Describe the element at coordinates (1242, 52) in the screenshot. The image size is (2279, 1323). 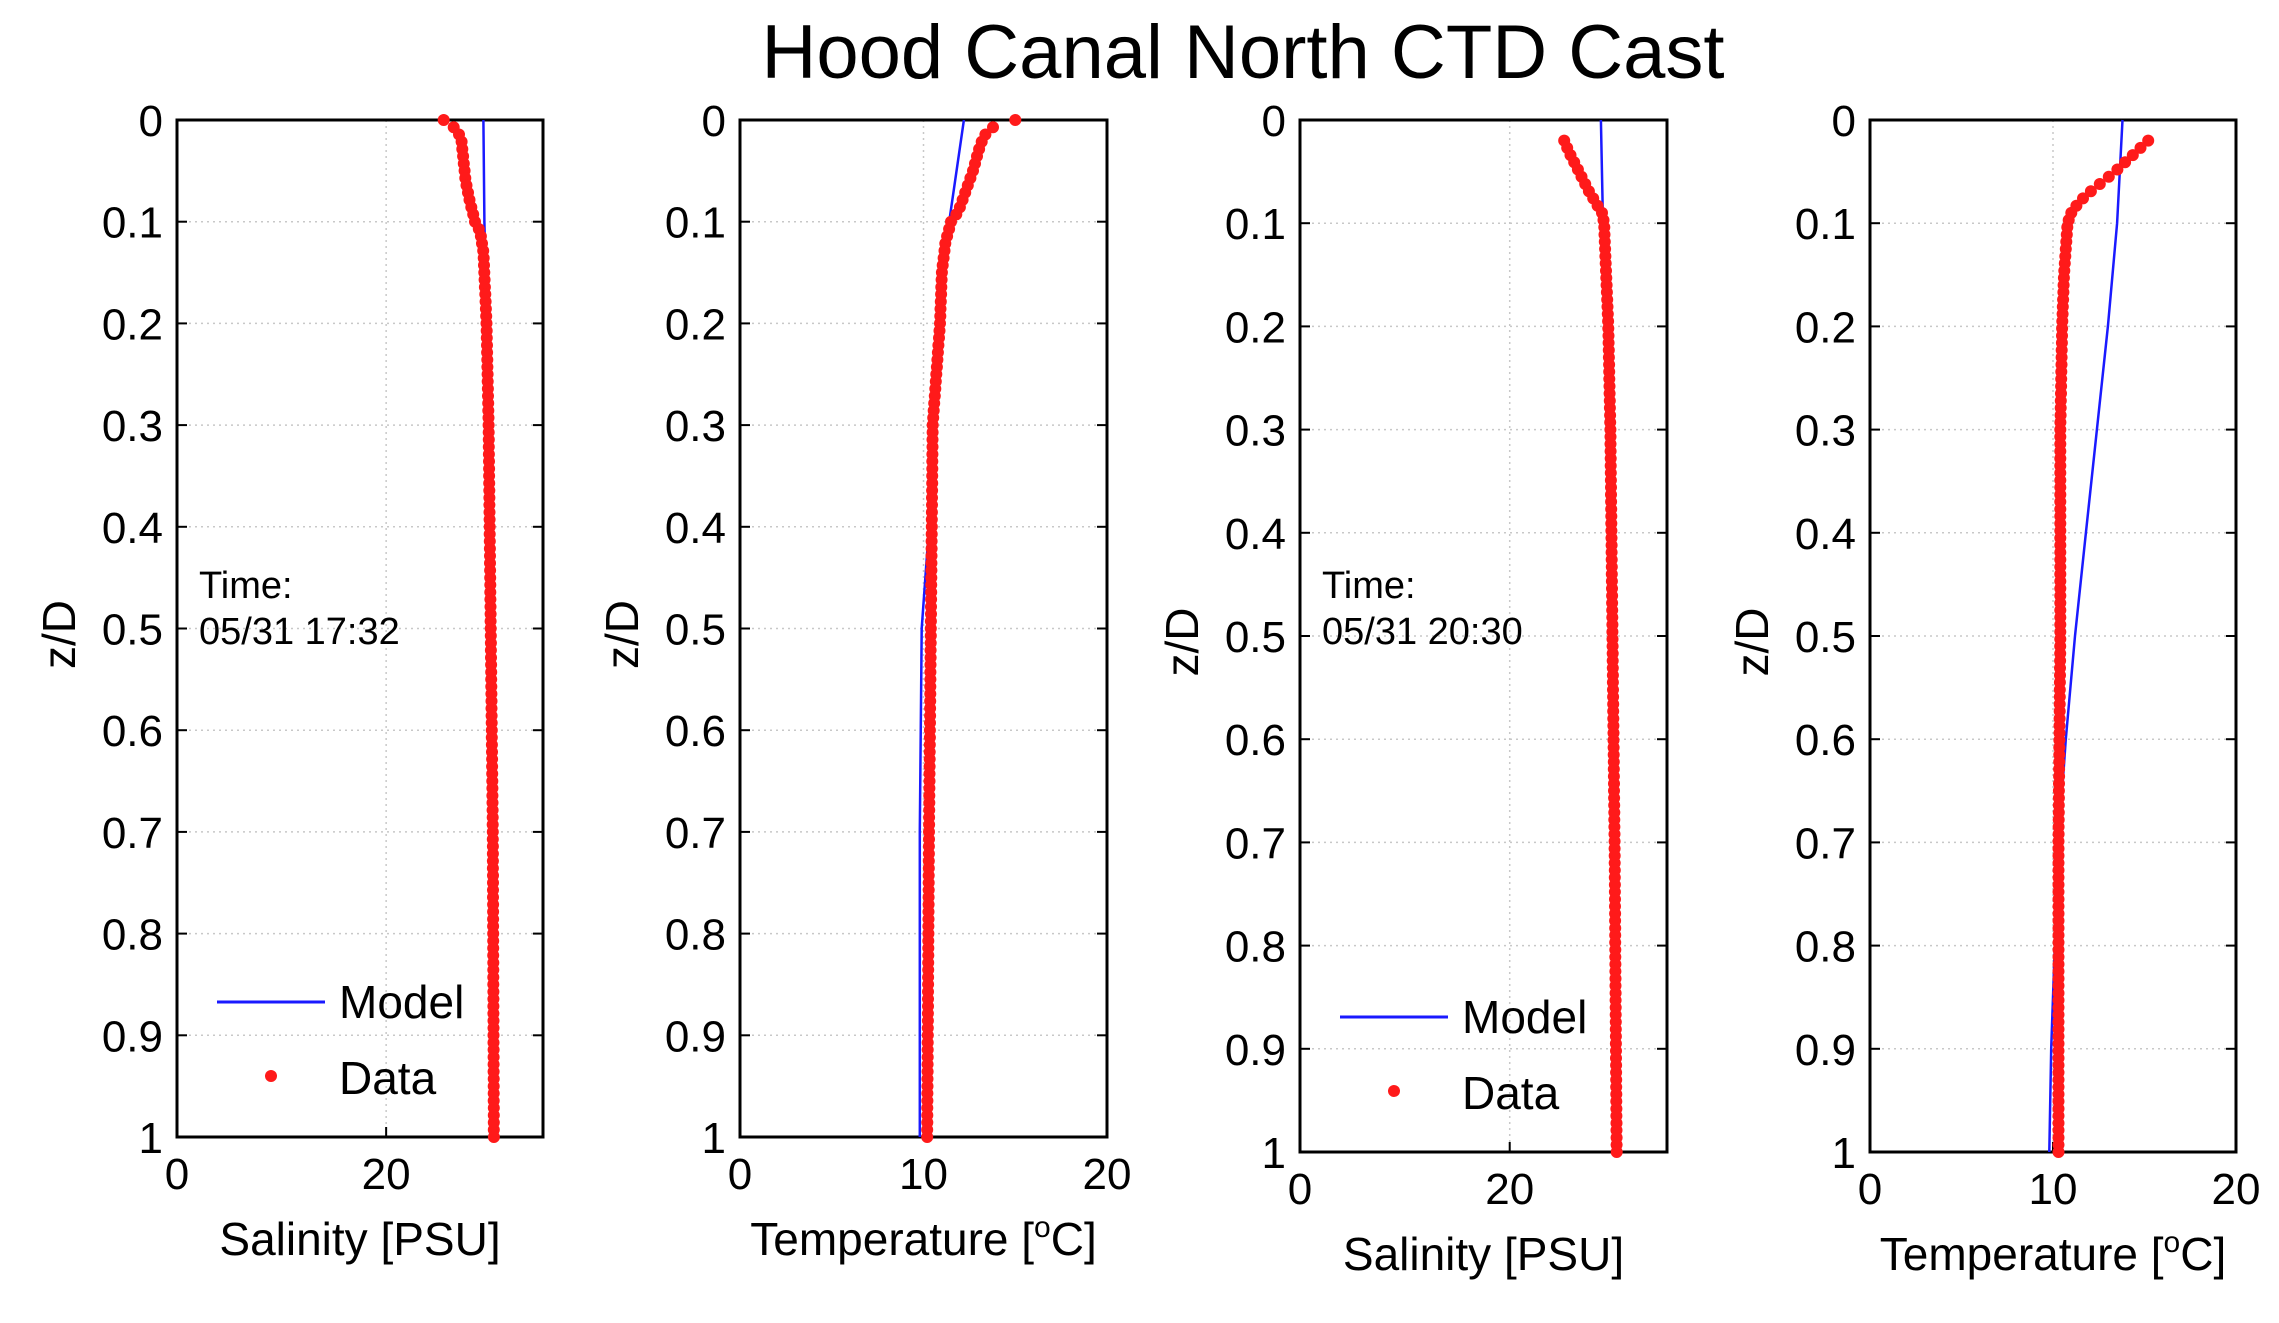
I see `figure-title: Hood Canal North CTD Cast` at that location.